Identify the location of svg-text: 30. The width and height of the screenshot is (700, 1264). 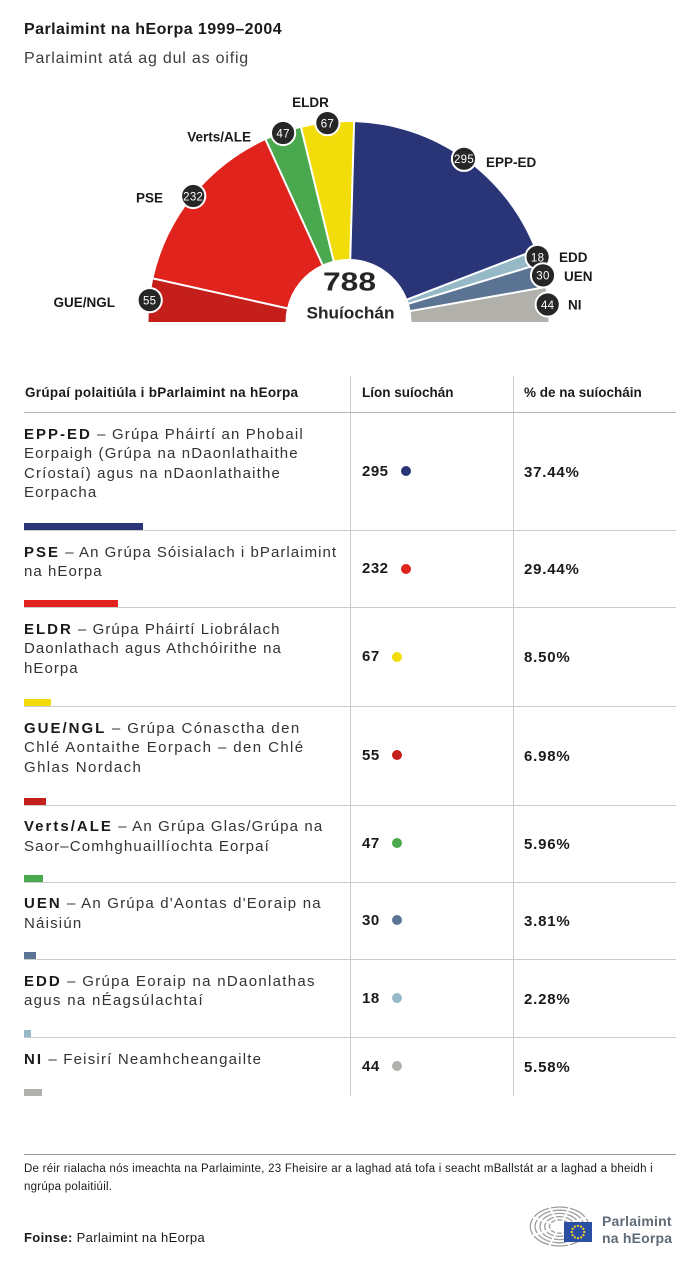
(542, 277).